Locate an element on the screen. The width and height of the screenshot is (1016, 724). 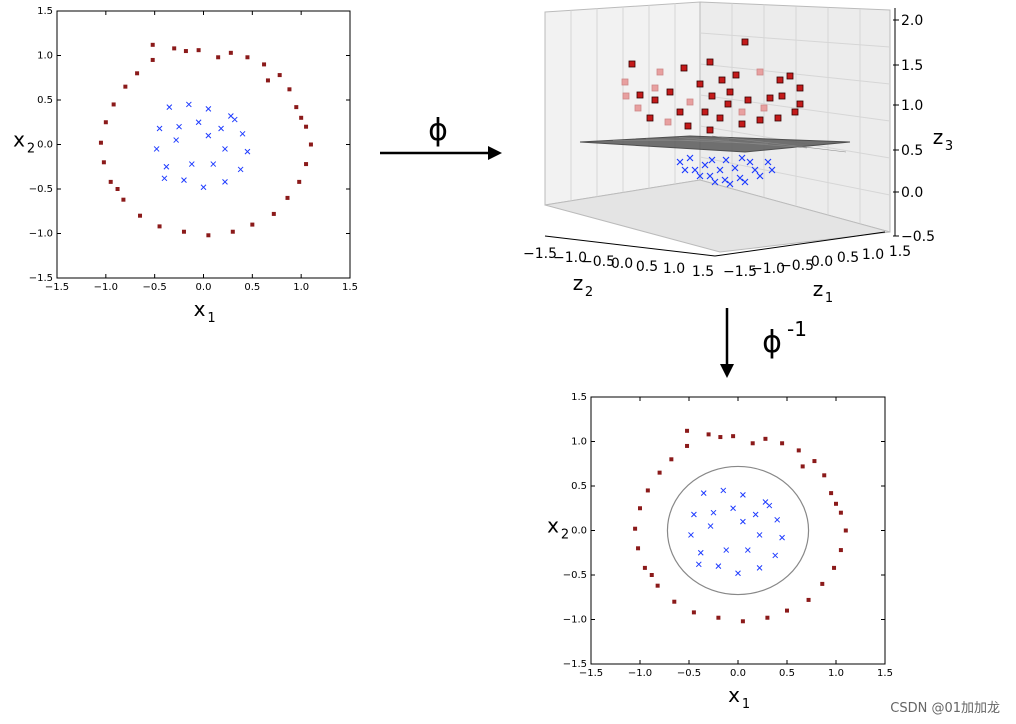
3d-z3-label: z is located at coordinates (938, 137).